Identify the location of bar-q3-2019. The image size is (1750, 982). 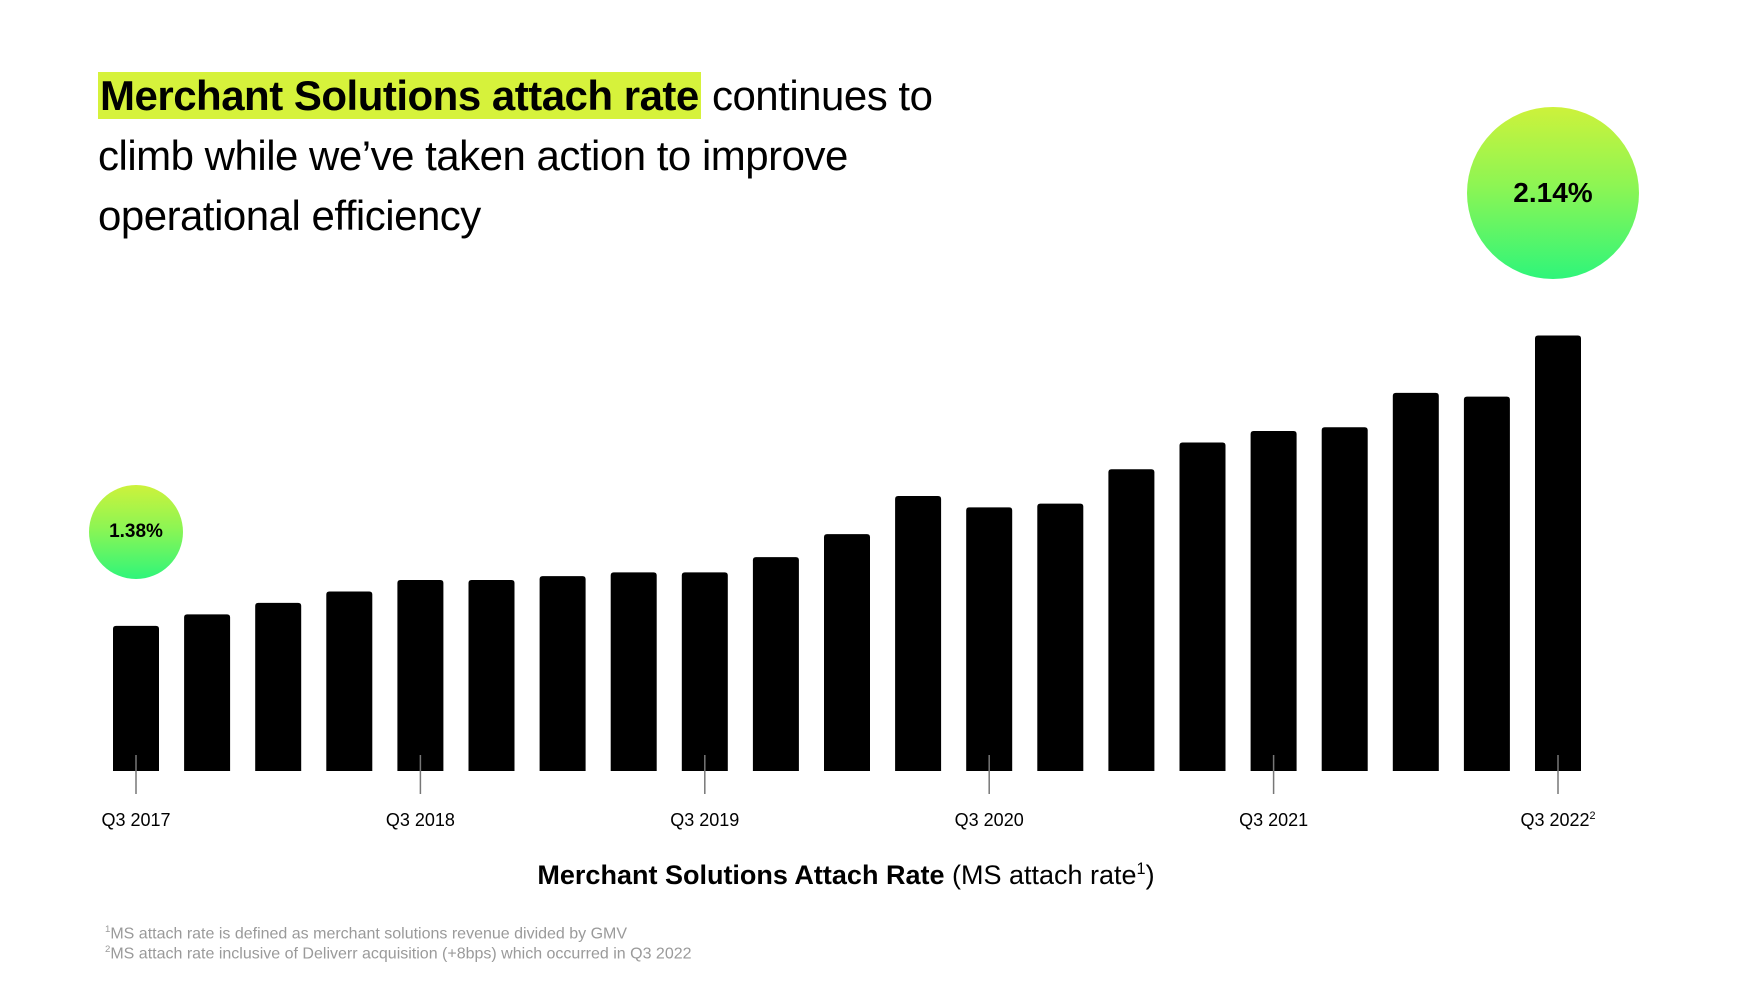
(704, 671).